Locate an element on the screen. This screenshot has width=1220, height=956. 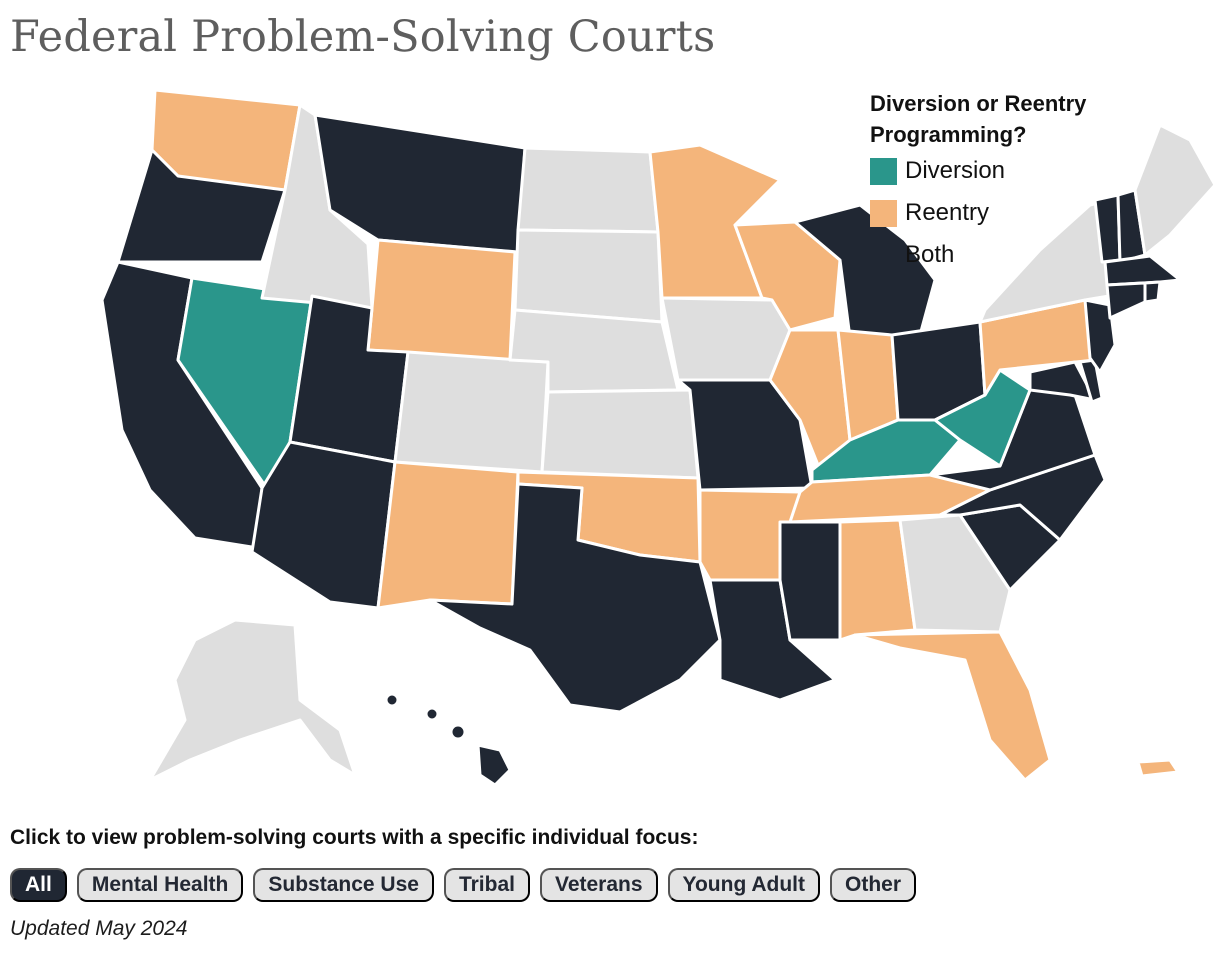
state-new-mexico is located at coordinates (448, 535).